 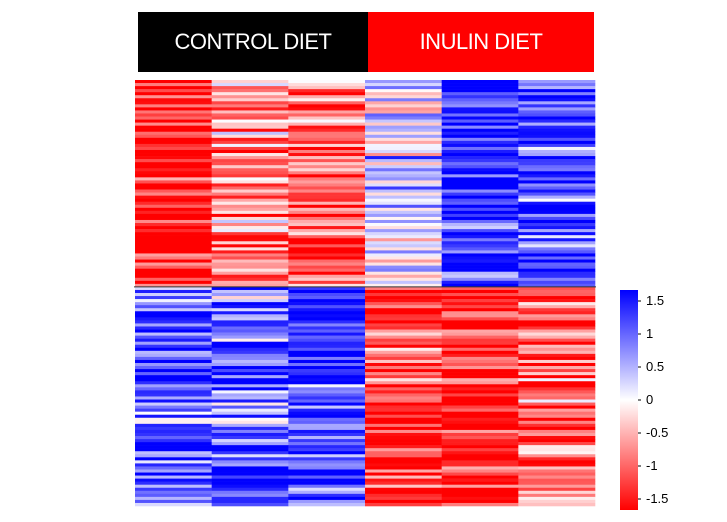 What do you see at coordinates (649, 399) in the screenshot?
I see `colorbar-tick-label: 0` at bounding box center [649, 399].